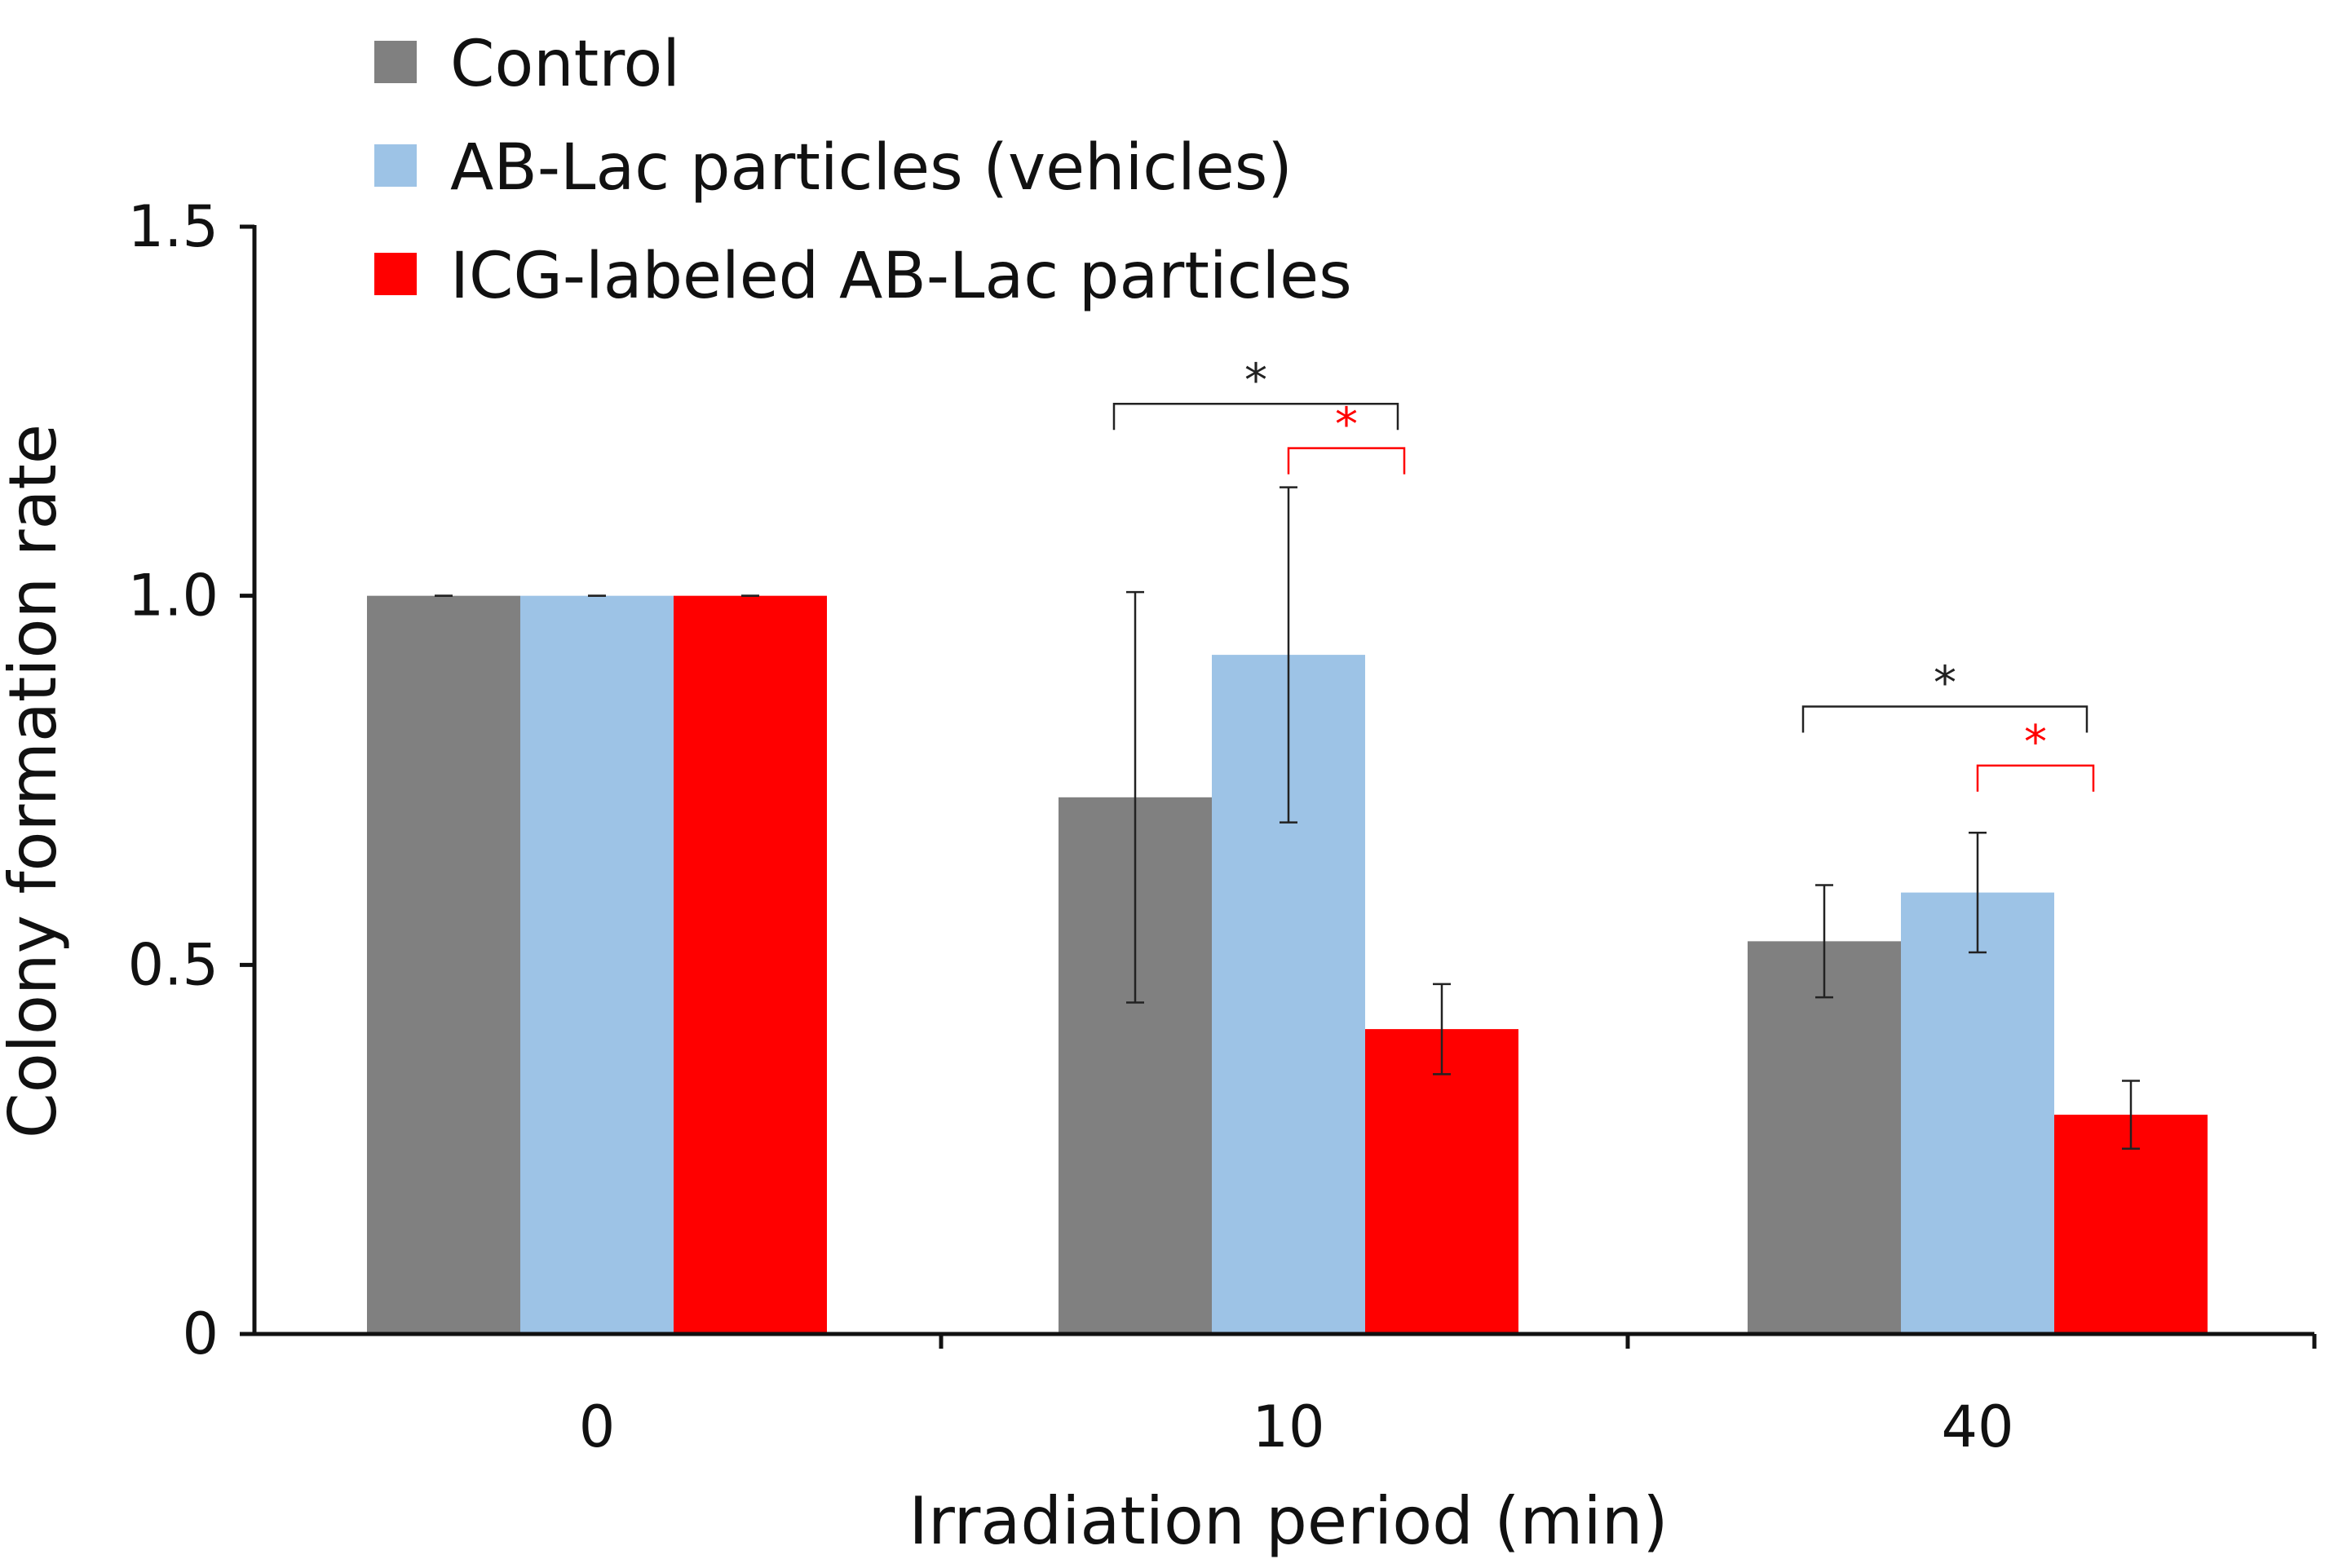  I want to click on y-tick-label: 0.5, so click(173, 964).